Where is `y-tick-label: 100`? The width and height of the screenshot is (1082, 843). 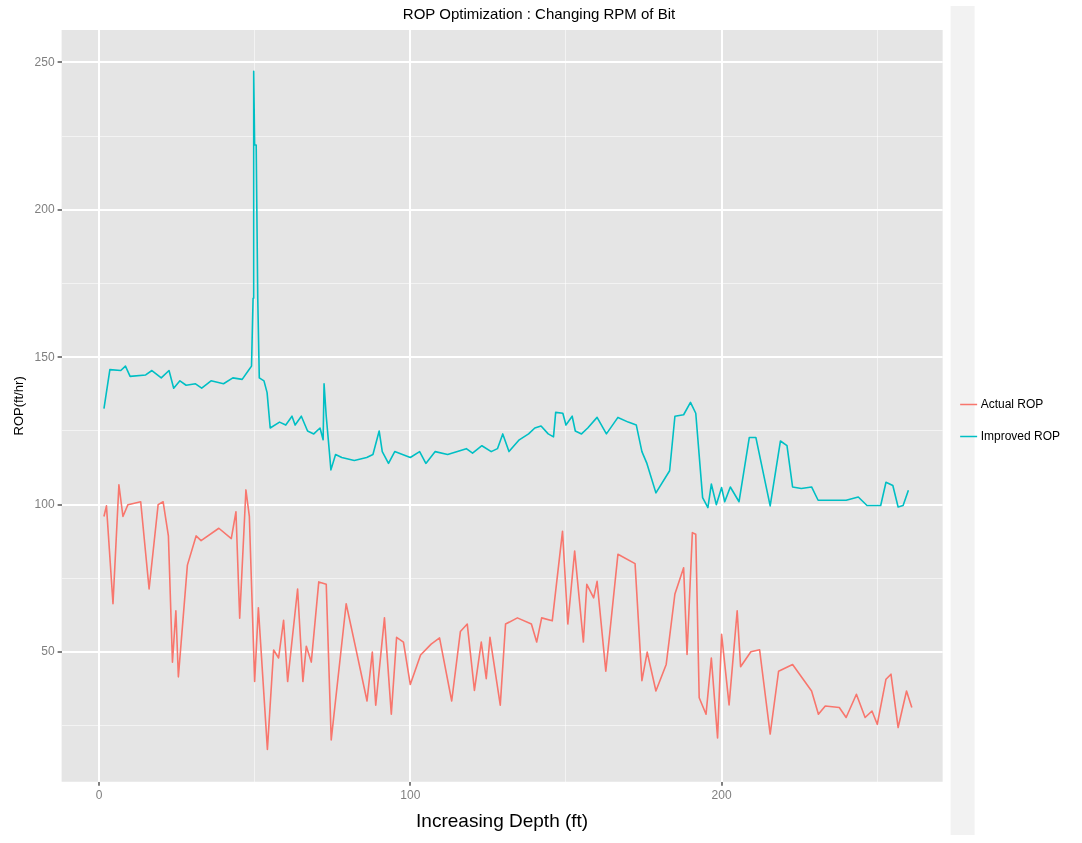 y-tick-label: 100 is located at coordinates (44, 503).